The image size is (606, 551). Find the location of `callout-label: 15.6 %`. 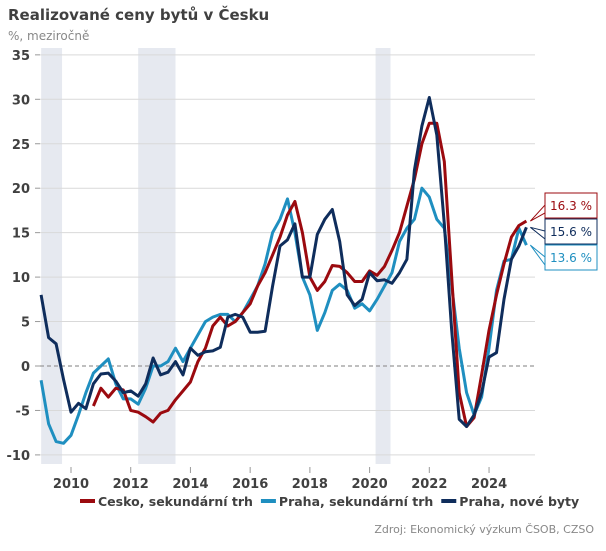

callout-label: 15.6 % is located at coordinates (571, 232).